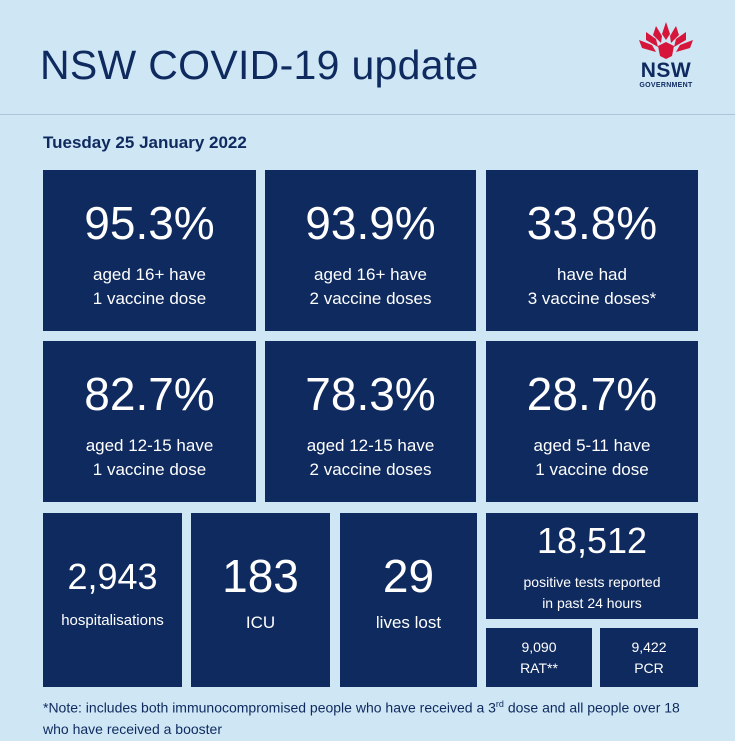  Describe the element at coordinates (149, 250) in the screenshot. I see `stat-tile: 95.3% aged 16+ have 1 vaccine dose` at that location.